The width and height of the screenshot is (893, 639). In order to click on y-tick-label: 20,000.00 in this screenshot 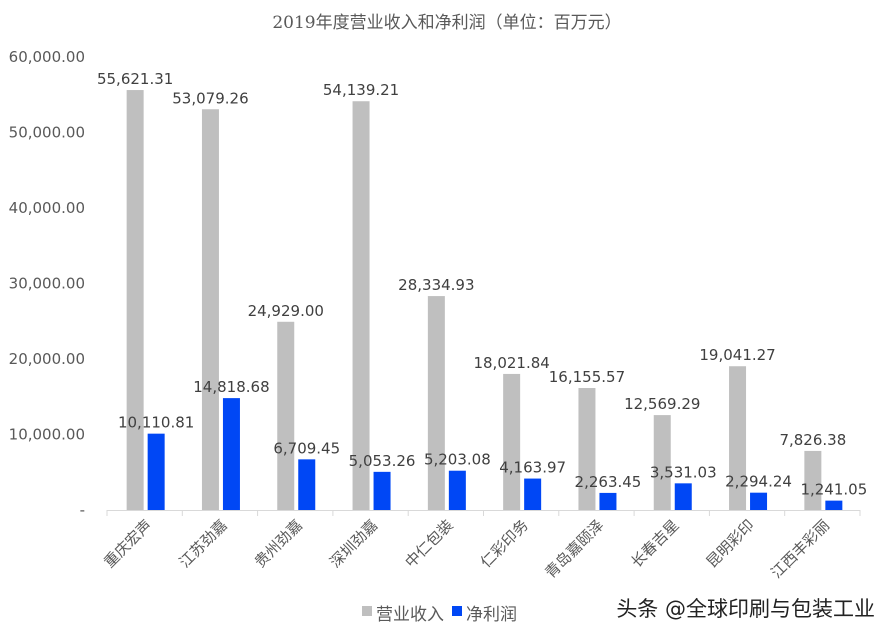, I will do `click(47, 359)`.